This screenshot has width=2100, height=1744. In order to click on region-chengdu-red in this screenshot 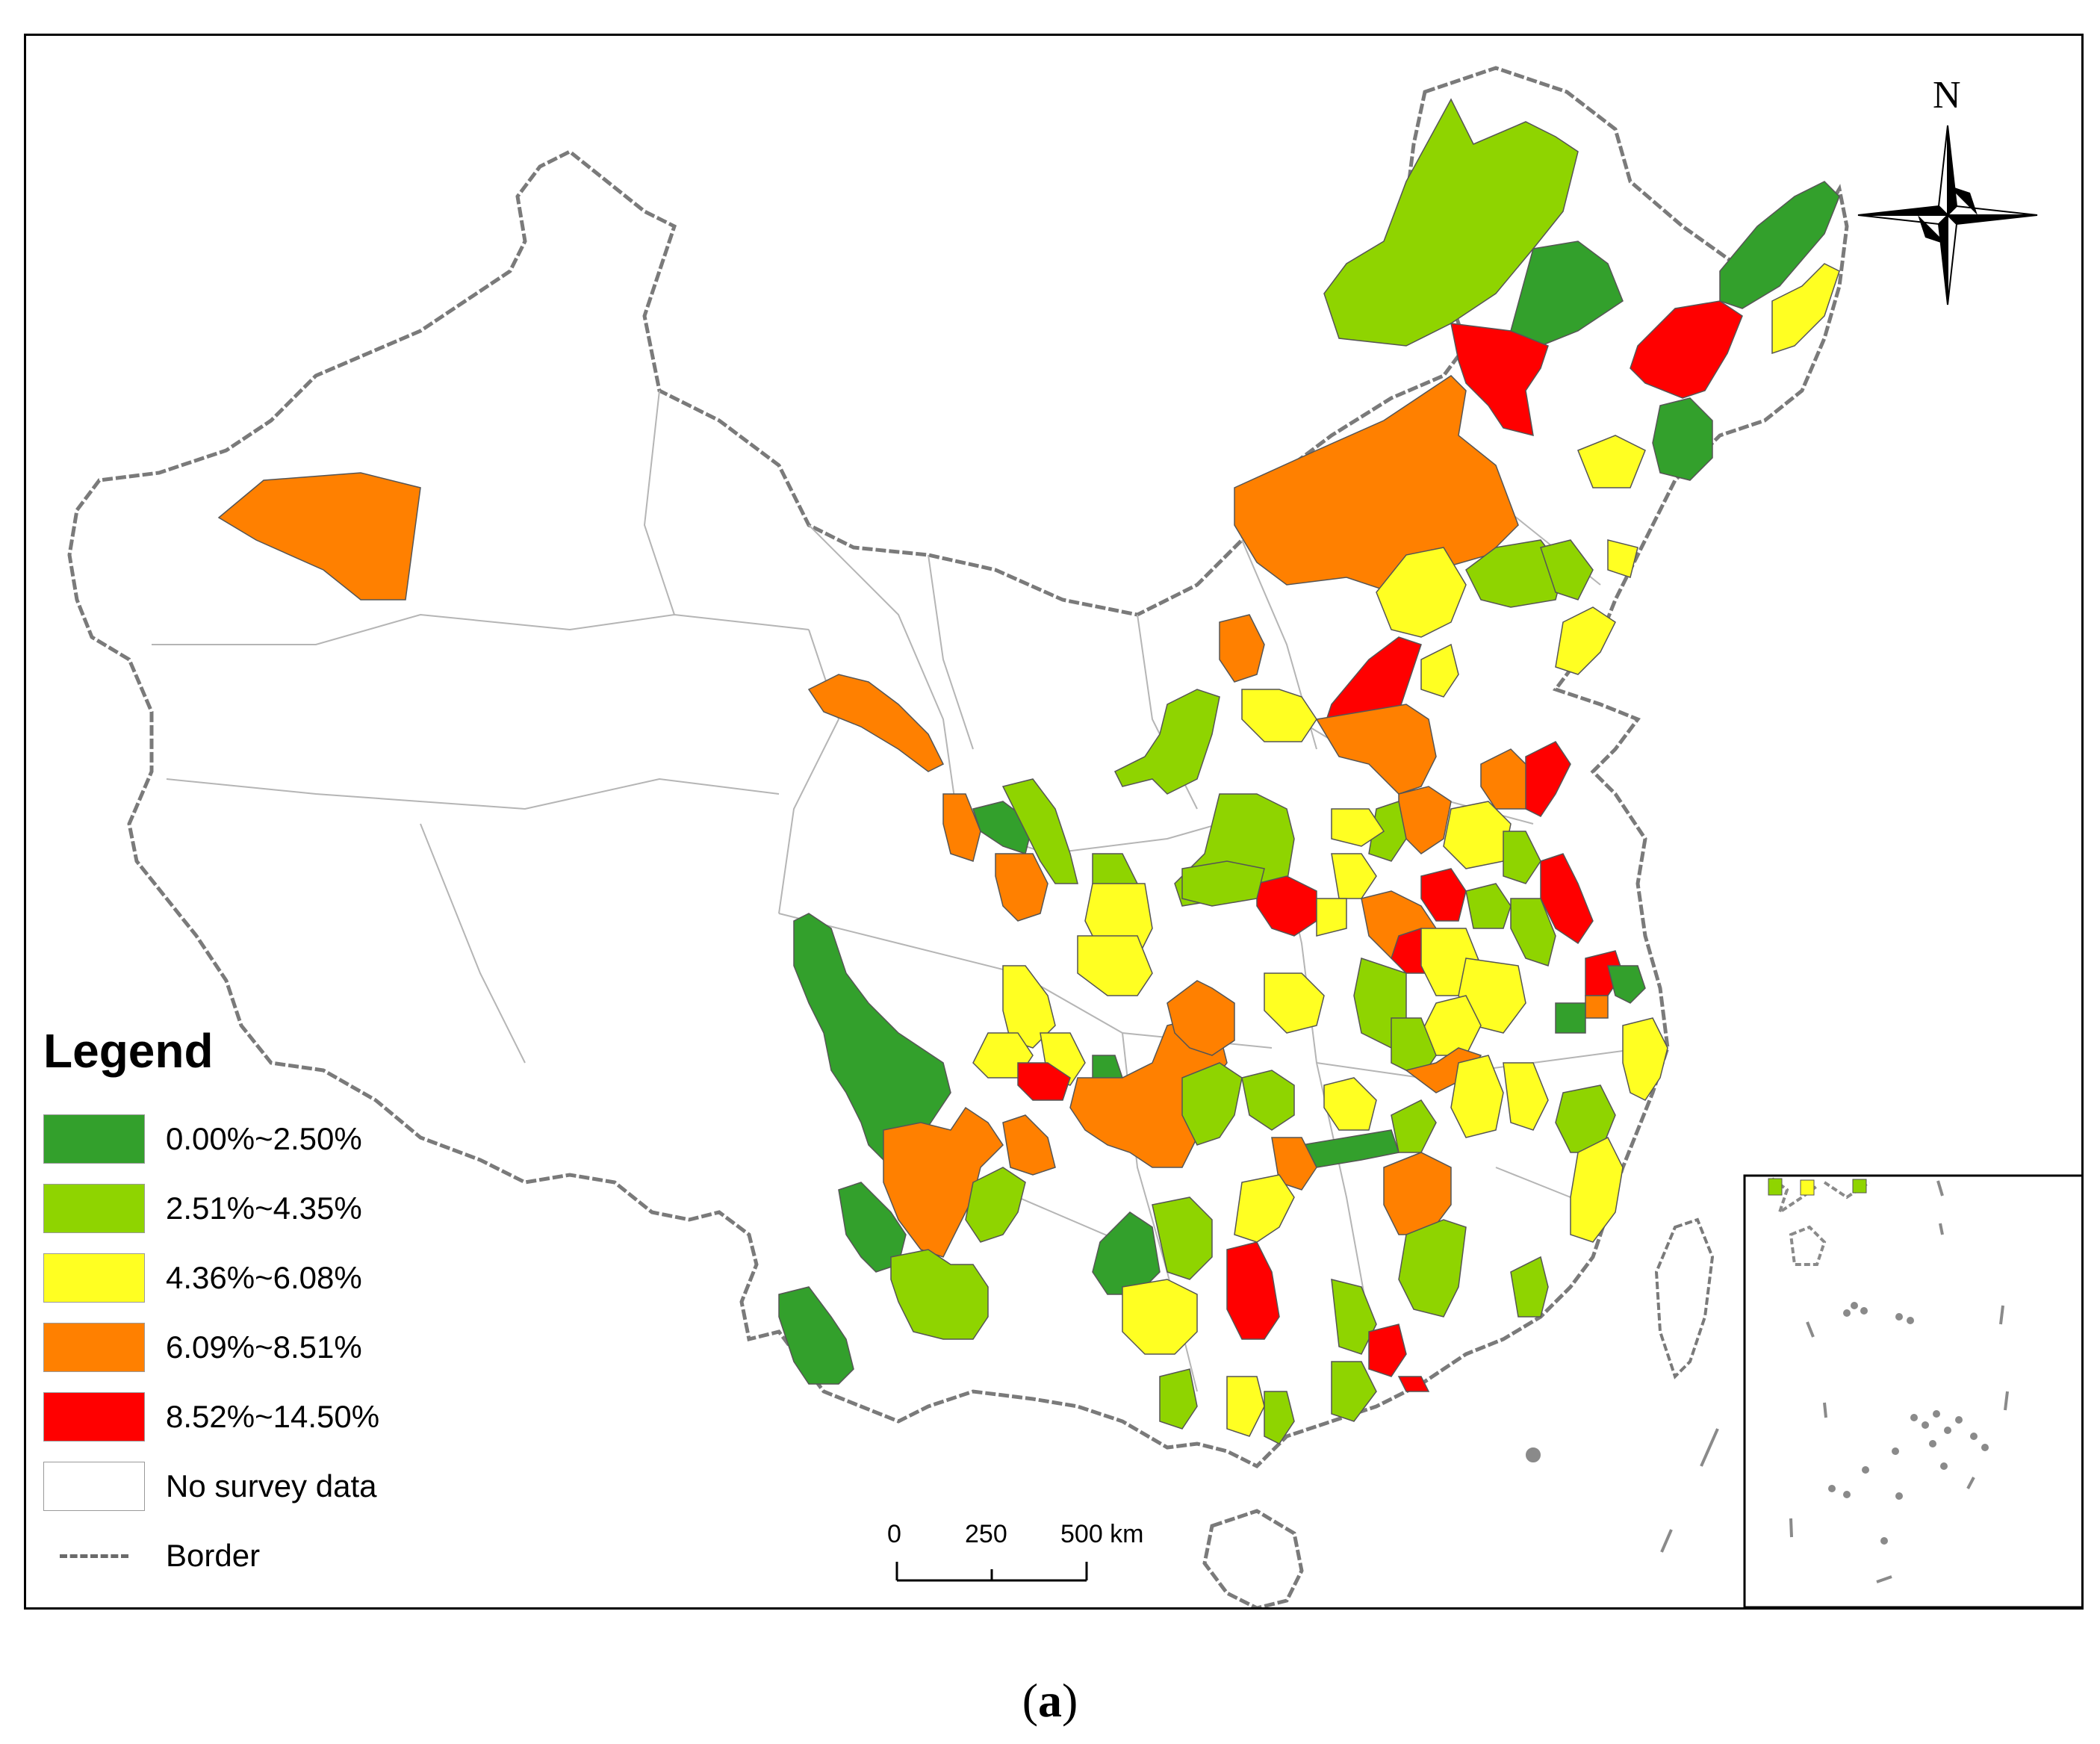, I will do `click(1044, 1081)`.